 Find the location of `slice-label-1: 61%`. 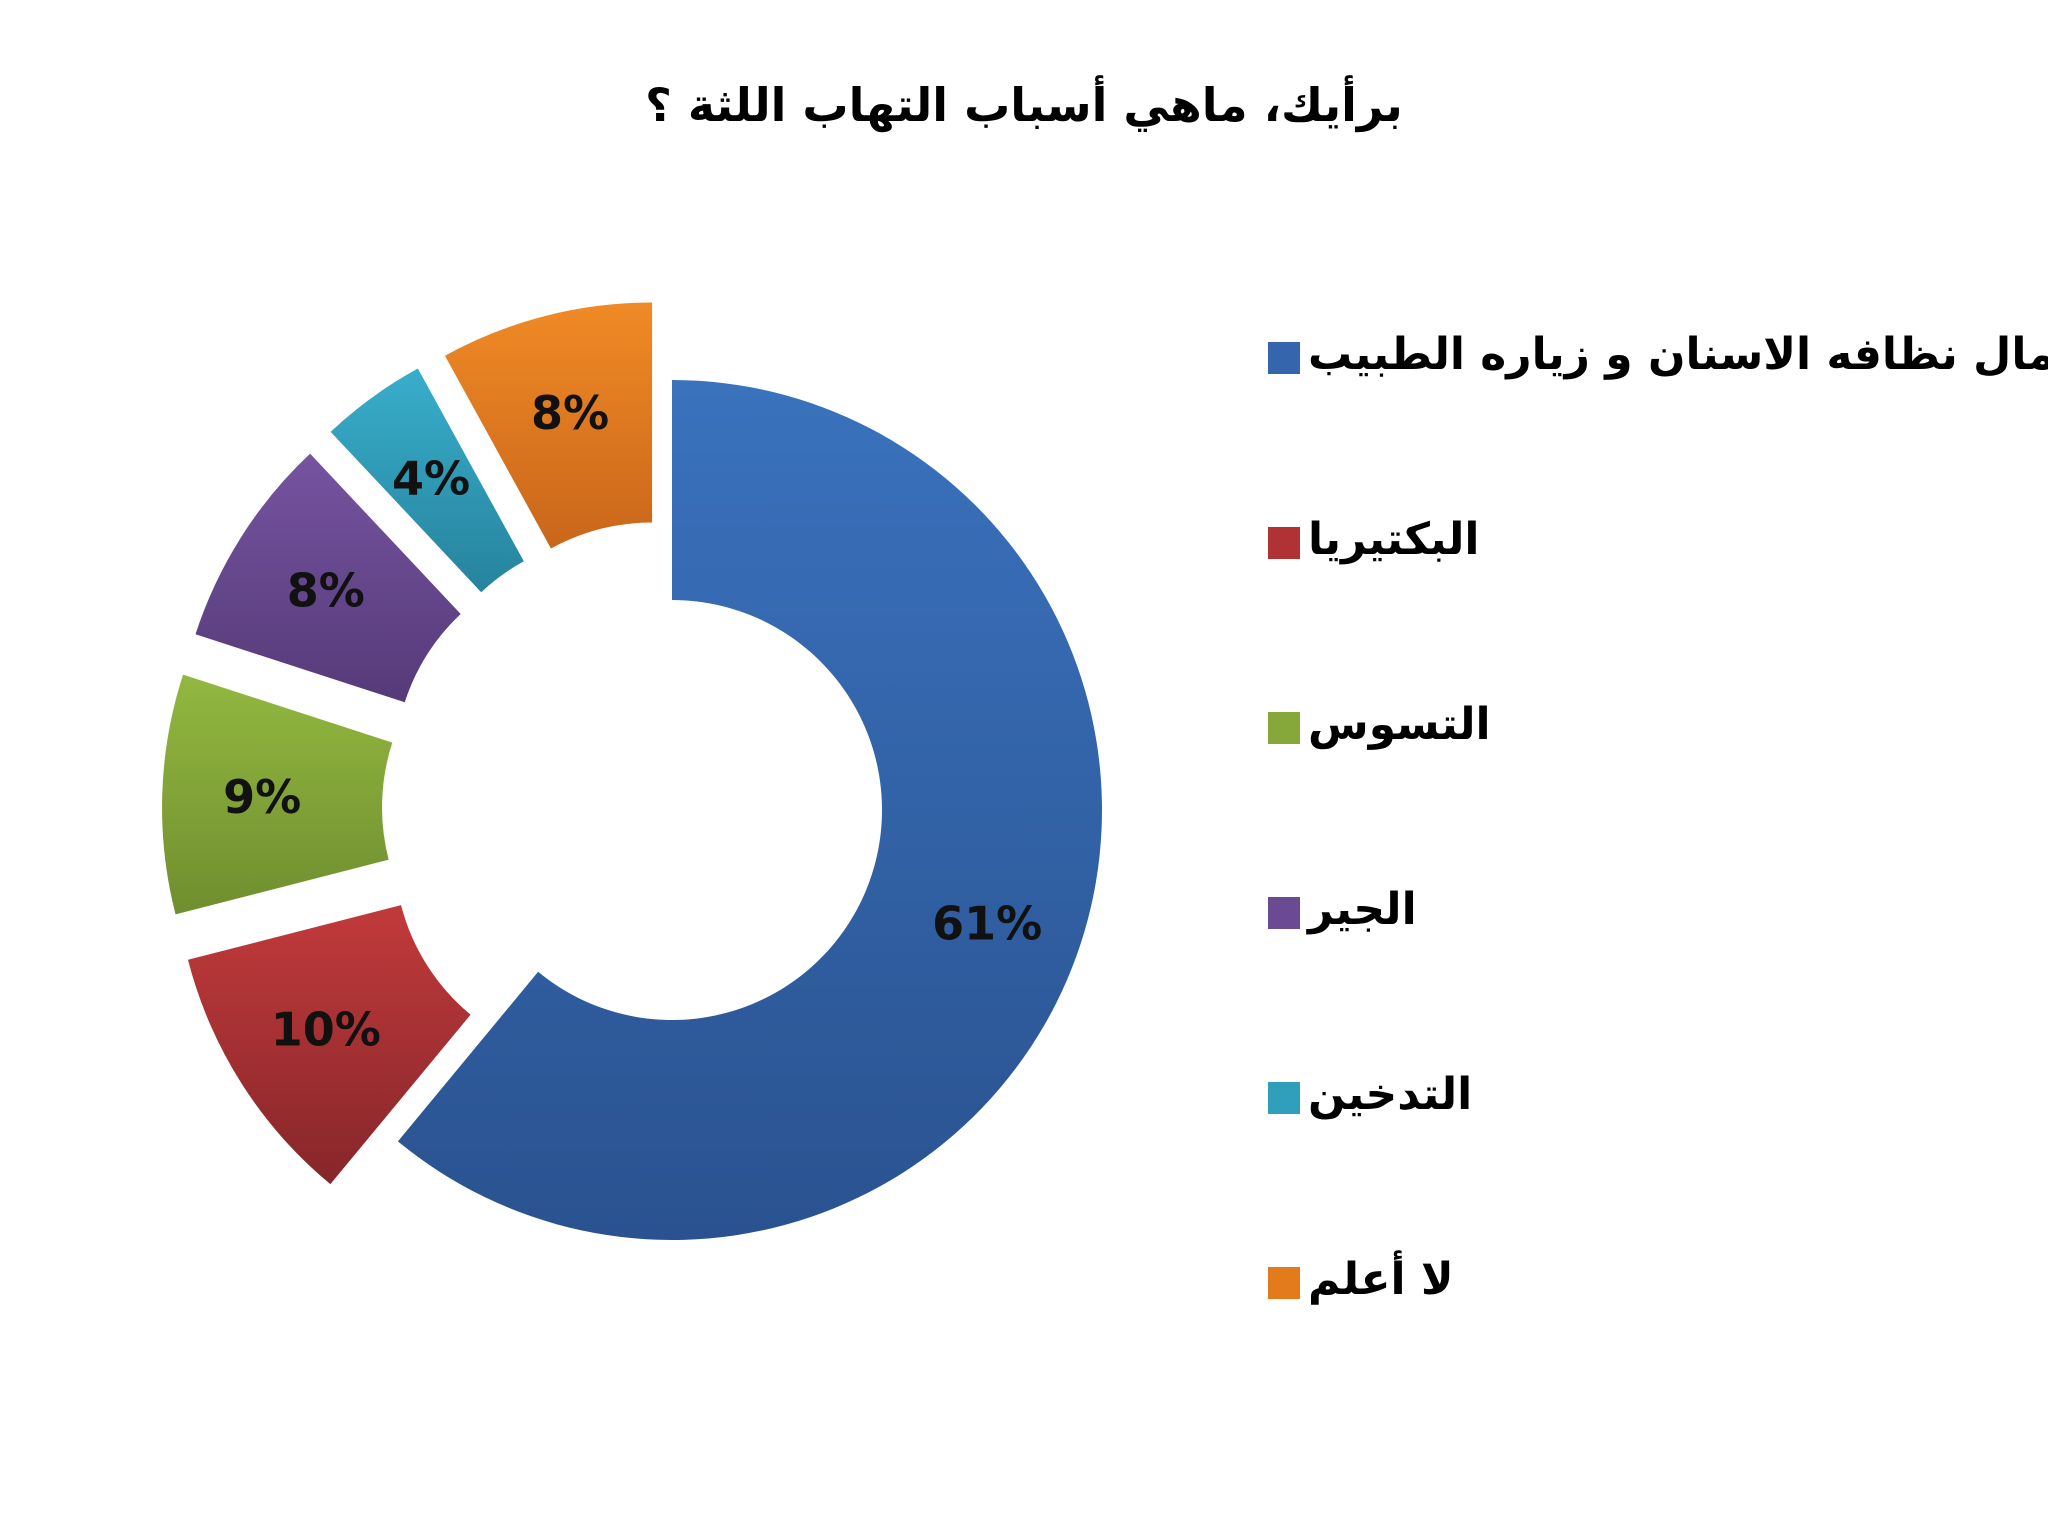

slice-label-1: 61% is located at coordinates (987, 923).